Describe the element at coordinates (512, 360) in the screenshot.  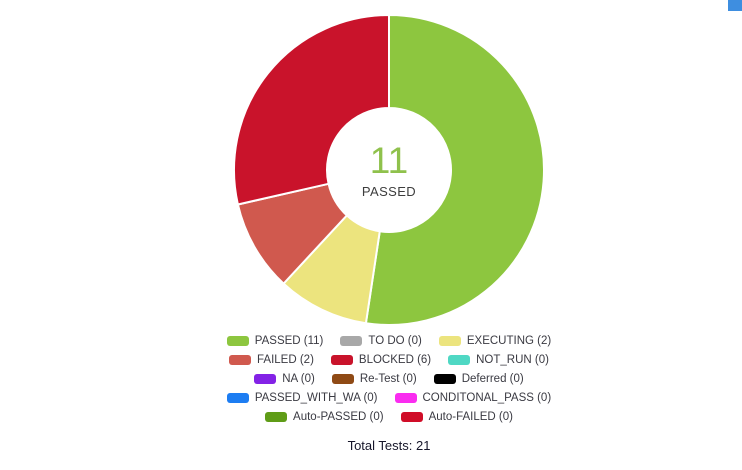
I see `legend-label: NOT_RUN (0)` at that location.